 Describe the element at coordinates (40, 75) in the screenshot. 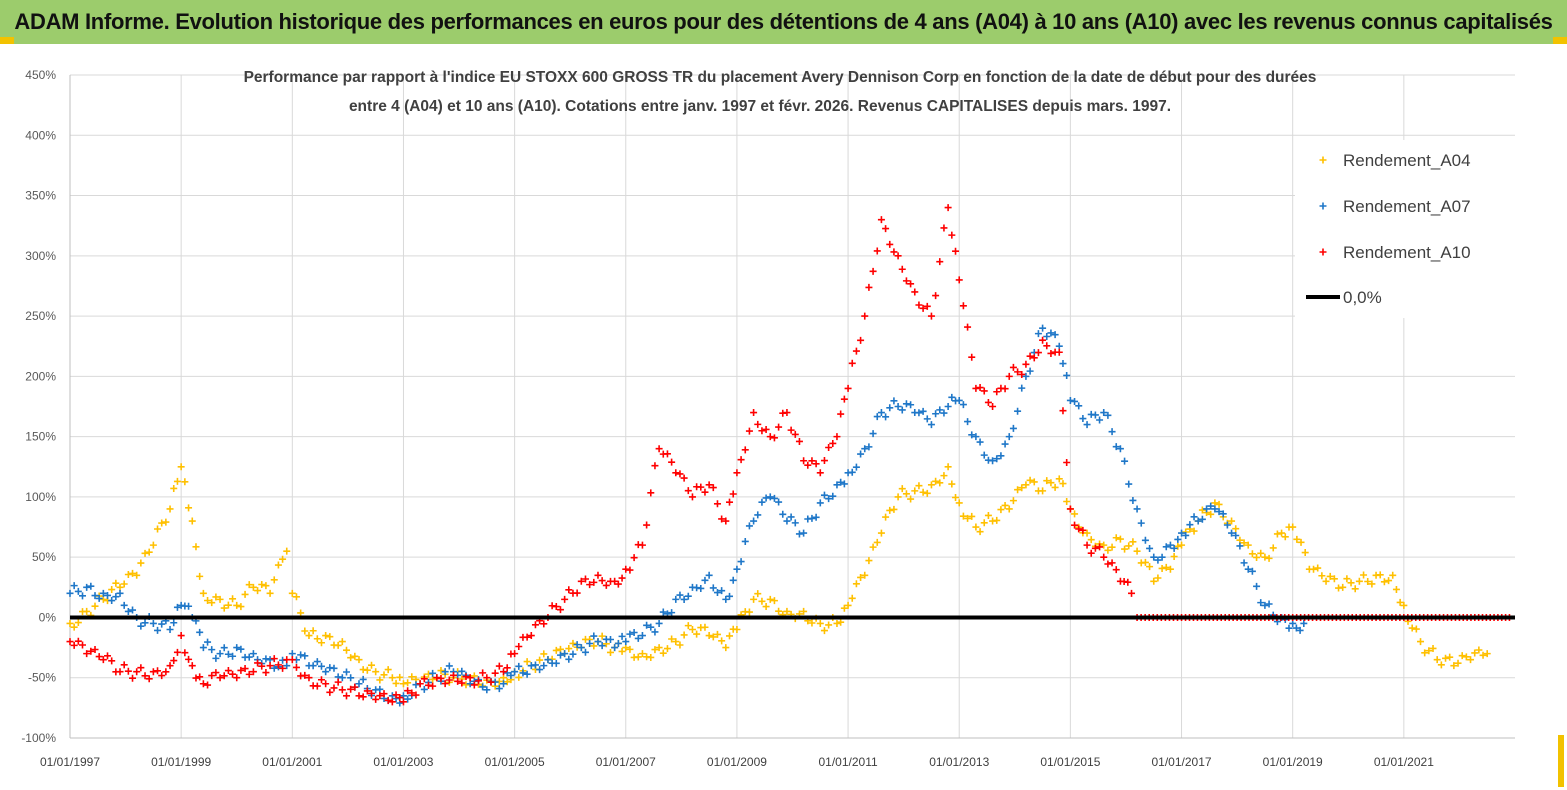

I see `y-tick-label: 450%` at that location.